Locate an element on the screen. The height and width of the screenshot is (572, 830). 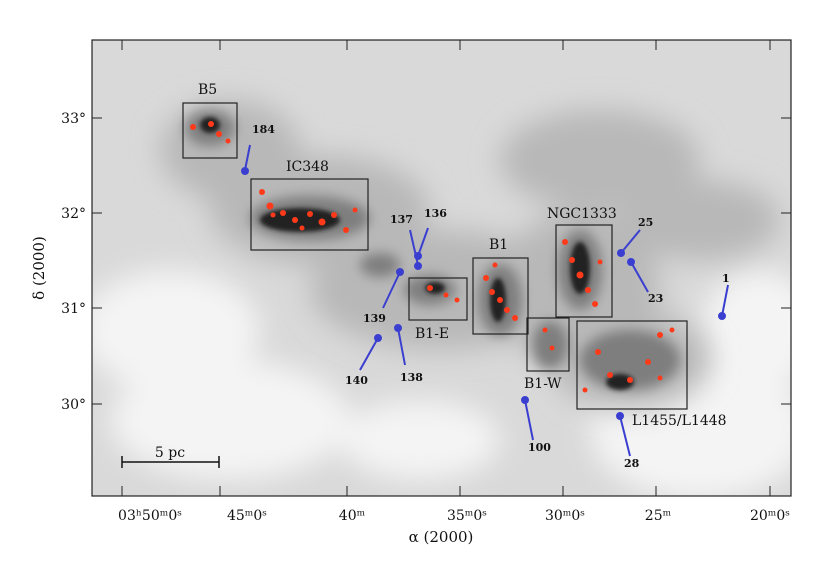
x-tick-label: 30ᵐ0ˢ is located at coordinates (565, 516).